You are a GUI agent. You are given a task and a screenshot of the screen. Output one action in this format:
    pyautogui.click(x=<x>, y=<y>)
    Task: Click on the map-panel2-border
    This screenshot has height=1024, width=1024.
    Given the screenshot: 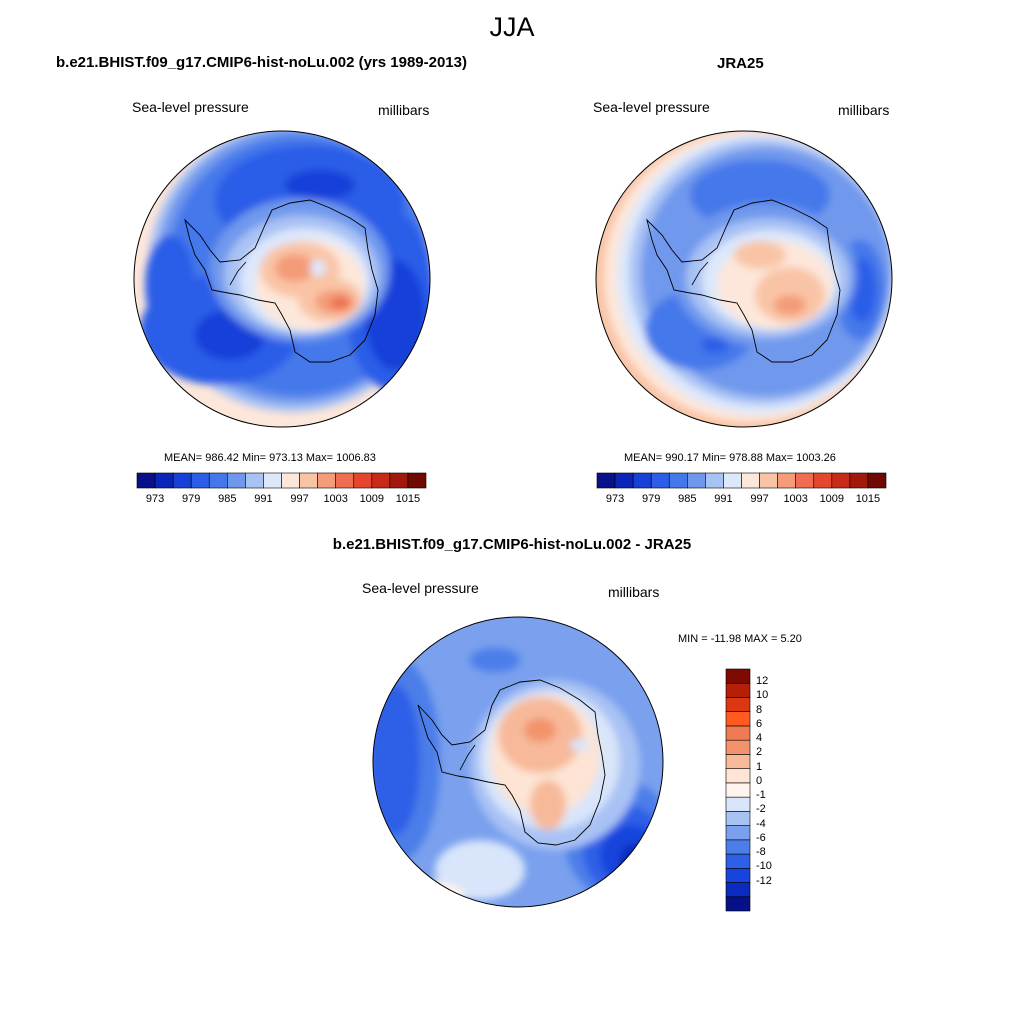 What is the action you would take?
    pyautogui.click(x=744, y=279)
    